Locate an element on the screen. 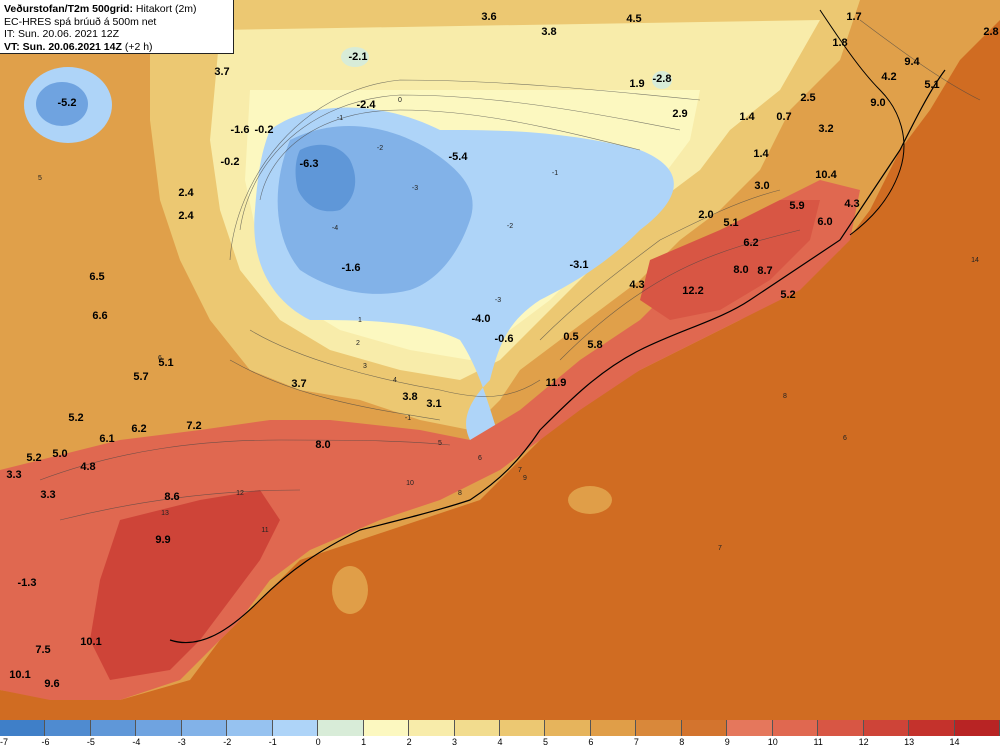 Image resolution: width=1000 pixels, height=748 pixels. station-value-label: 9.9 is located at coordinates (162, 540).